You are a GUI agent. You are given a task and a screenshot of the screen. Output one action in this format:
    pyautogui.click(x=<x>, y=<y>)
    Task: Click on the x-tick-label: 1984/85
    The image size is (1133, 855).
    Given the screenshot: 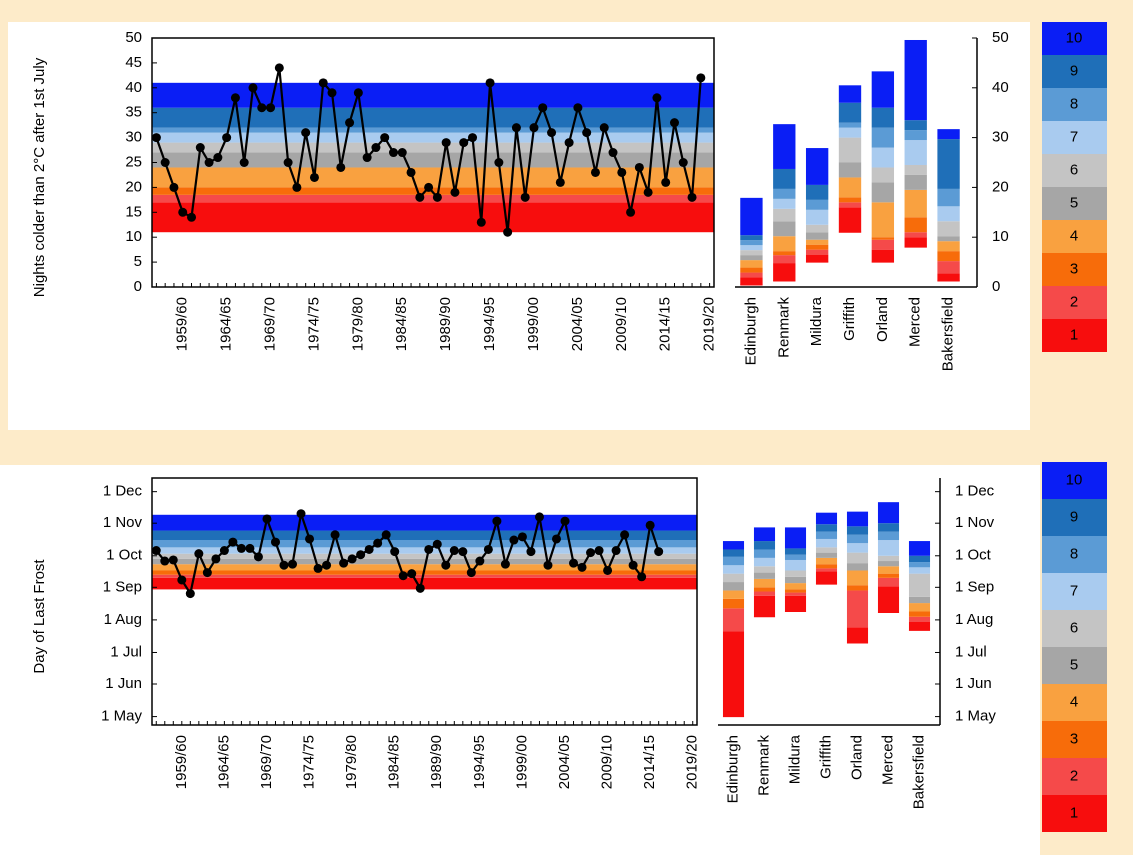 What is the action you would take?
    pyautogui.click(x=394, y=762)
    